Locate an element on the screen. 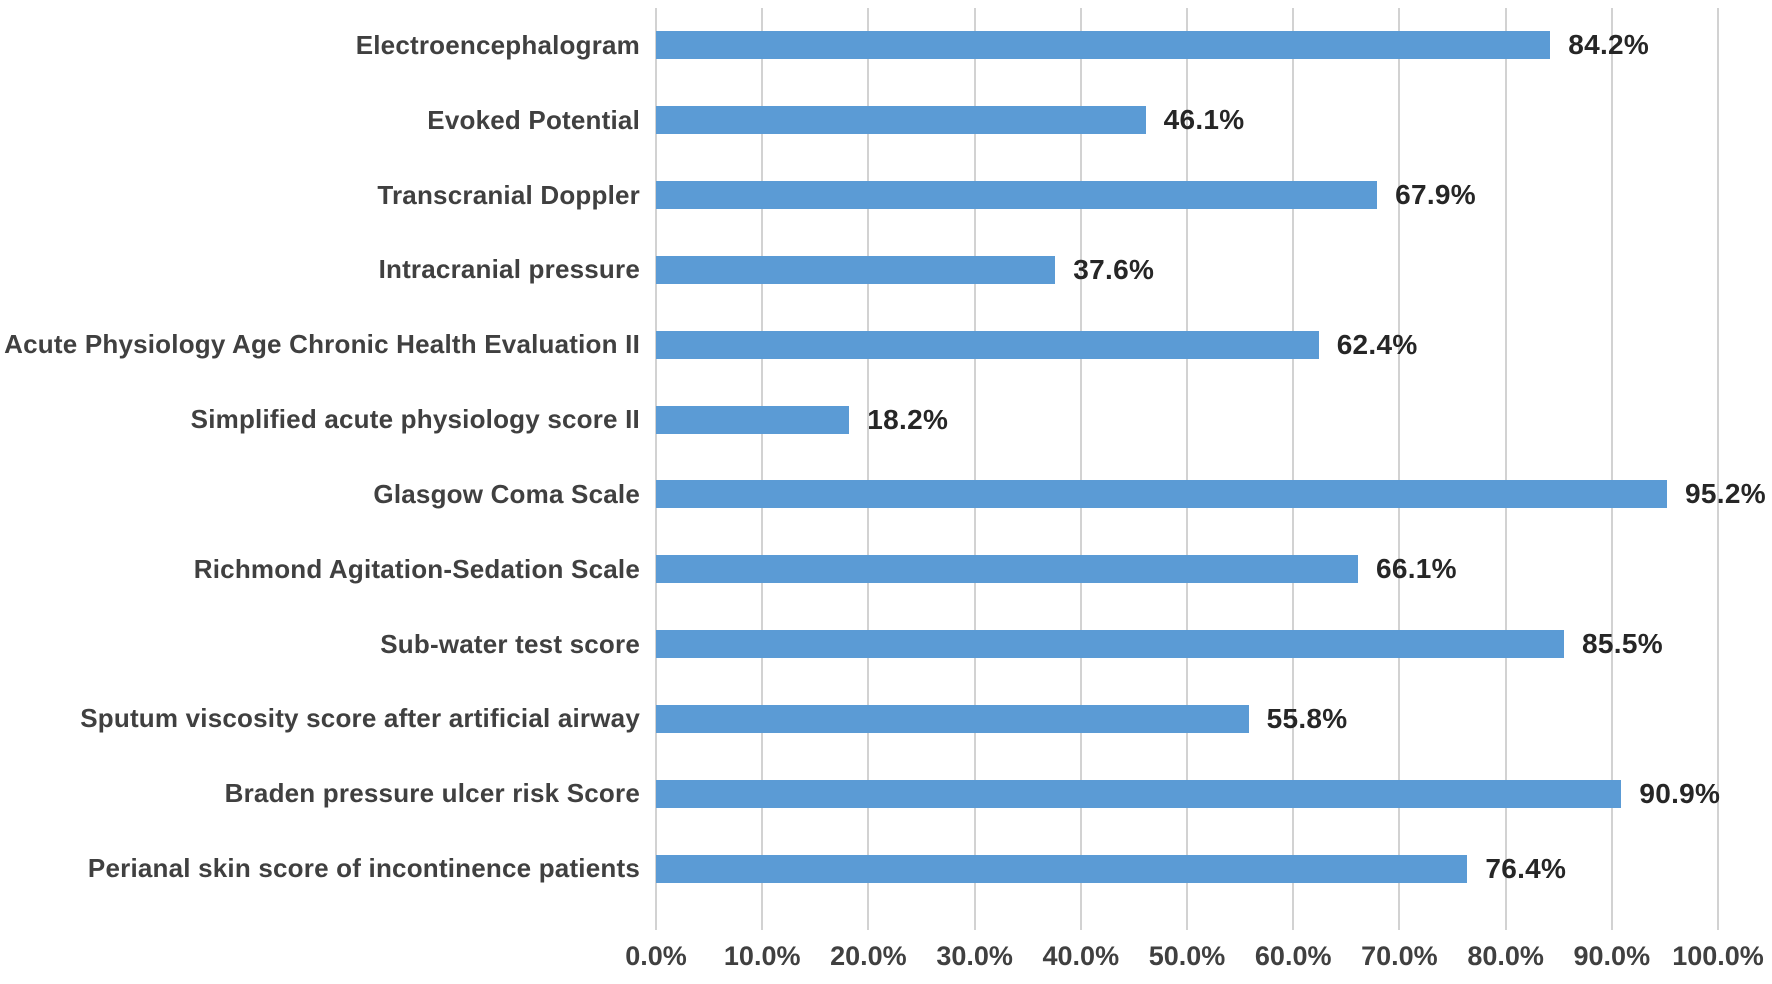 The image size is (1772, 984). bar-row: 84.2% is located at coordinates (1187, 45).